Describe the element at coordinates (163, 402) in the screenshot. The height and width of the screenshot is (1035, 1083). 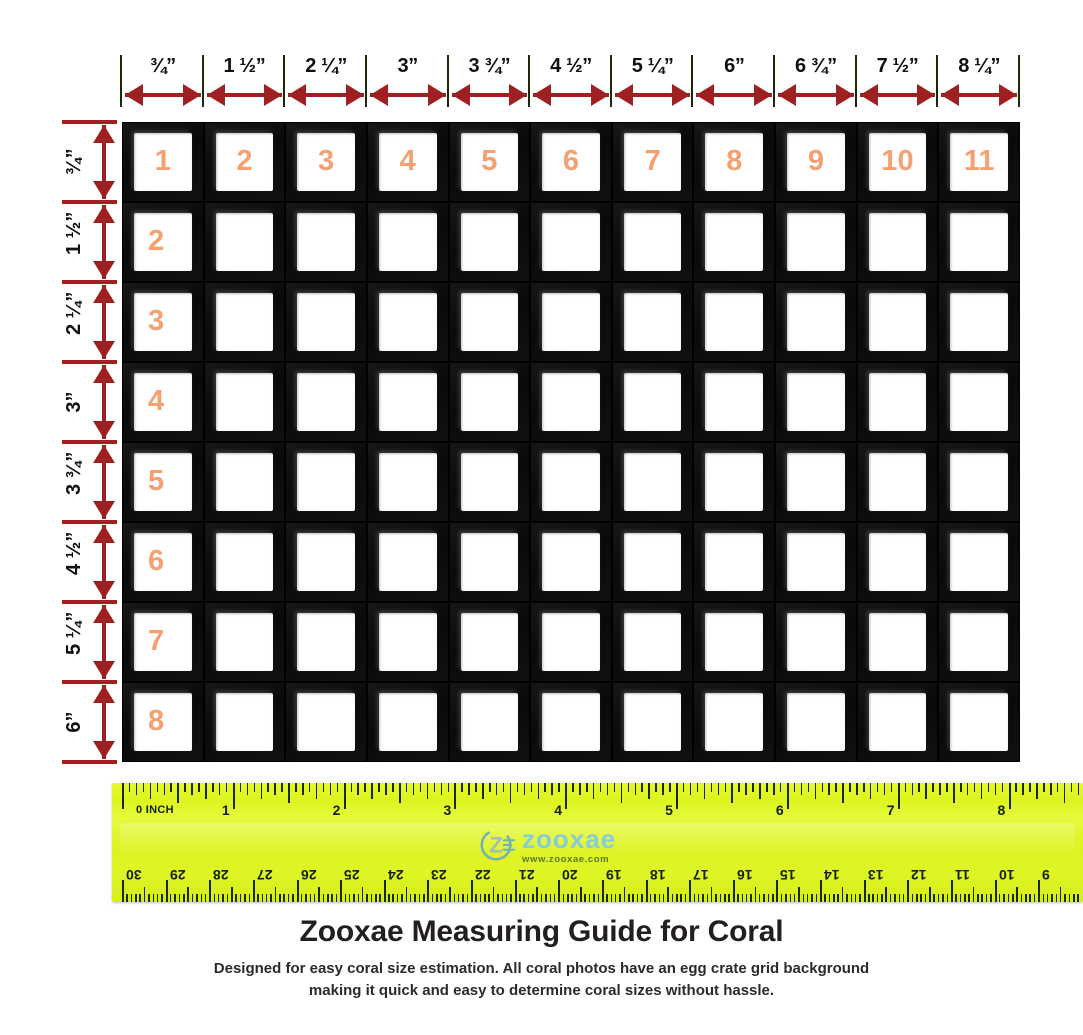
I see `grid-cell-opening: 4` at that location.